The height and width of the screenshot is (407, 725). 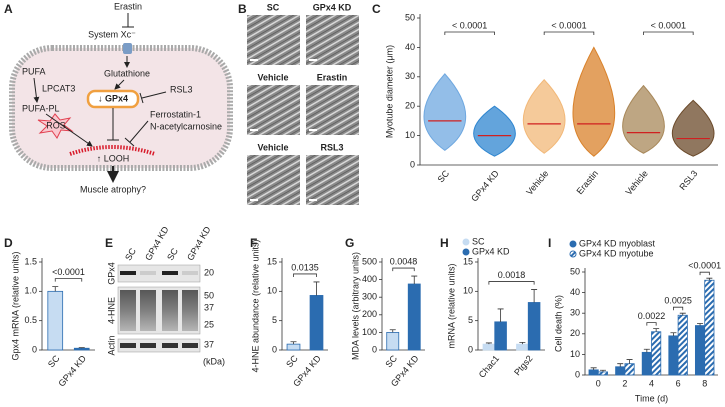 What do you see at coordinates (139, 131) in the screenshot?
I see `inhibit-line` at bounding box center [139, 131].